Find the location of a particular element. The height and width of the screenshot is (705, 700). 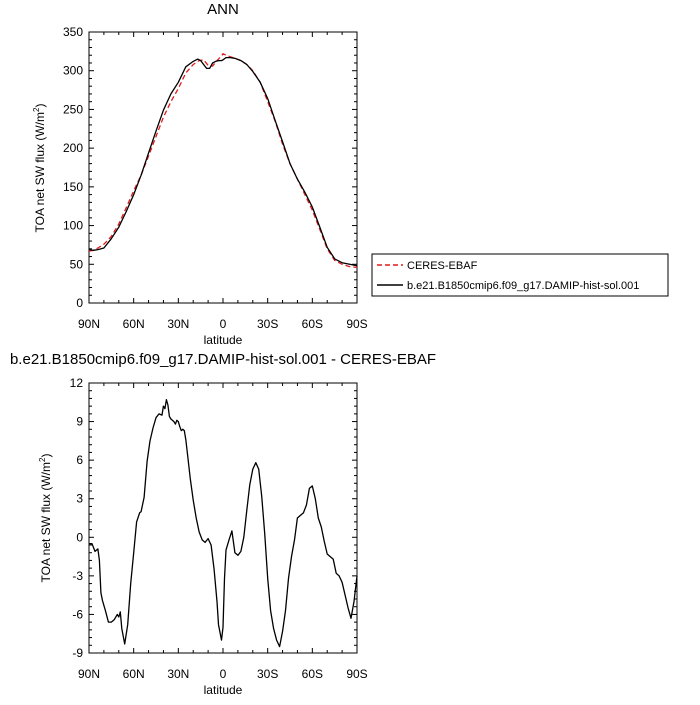

bottom-x-tick-label: 90N is located at coordinates (89, 674).